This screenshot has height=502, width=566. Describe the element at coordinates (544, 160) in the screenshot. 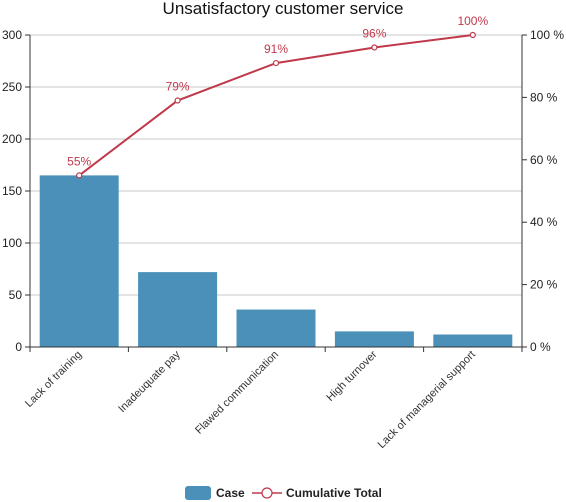

I see `y-right-tick-label: 60 %` at that location.